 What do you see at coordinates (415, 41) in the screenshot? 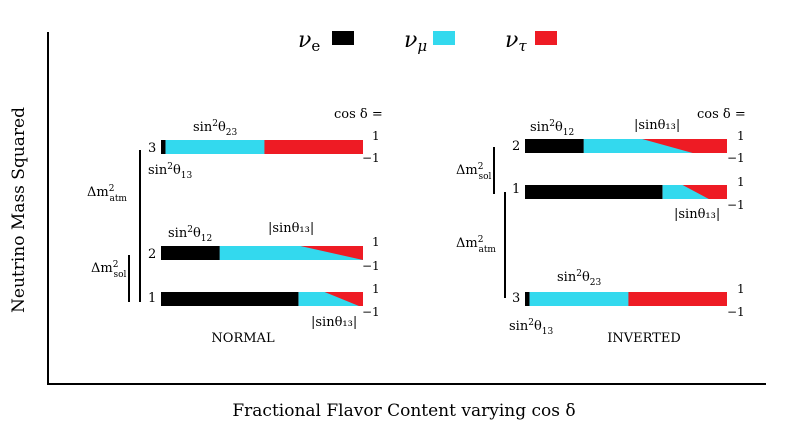
I see `legend-label-nu-mu: νμ` at bounding box center [415, 41].